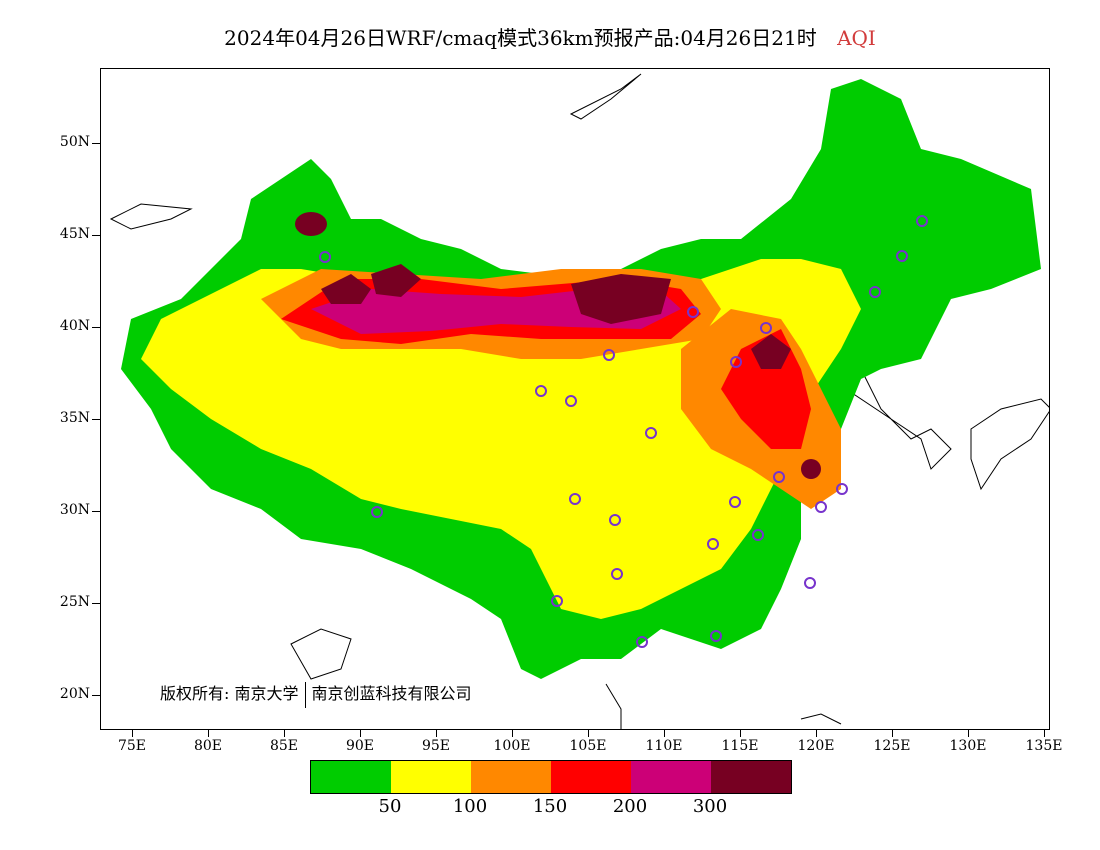  Describe the element at coordinates (266, 693) in the screenshot. I see `copyright-org-1: 南京大学` at that location.